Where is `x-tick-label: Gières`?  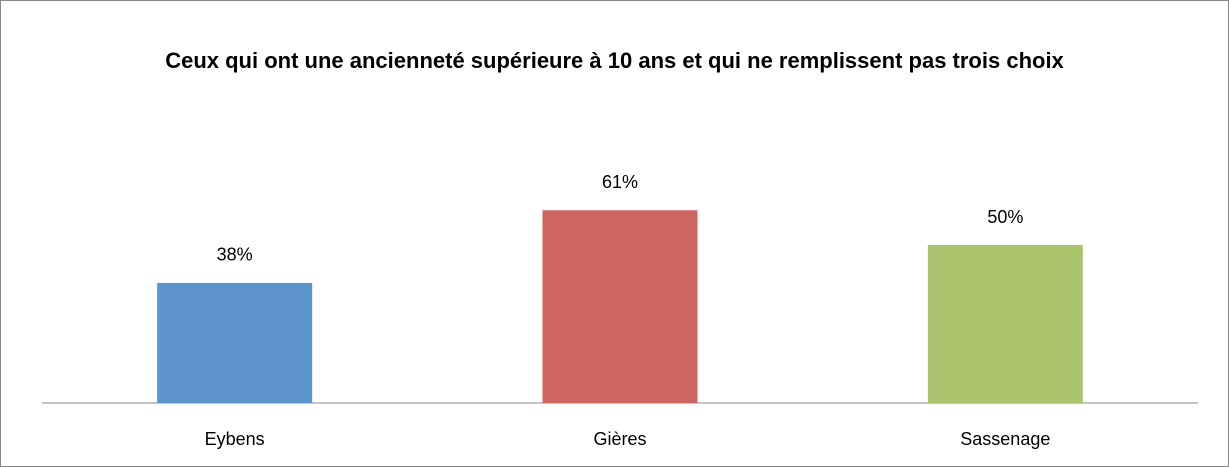 x-tick-label: Gières is located at coordinates (619, 439).